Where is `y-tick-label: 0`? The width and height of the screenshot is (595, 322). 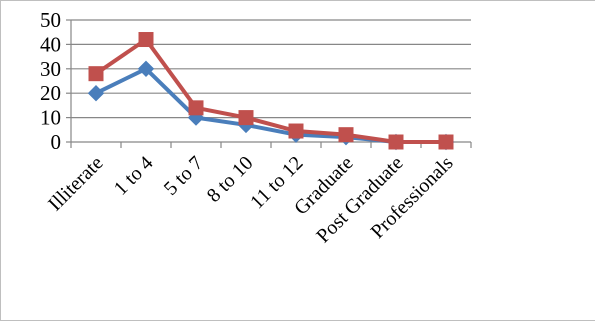 y-tick-label: 0 is located at coordinates (56, 142).